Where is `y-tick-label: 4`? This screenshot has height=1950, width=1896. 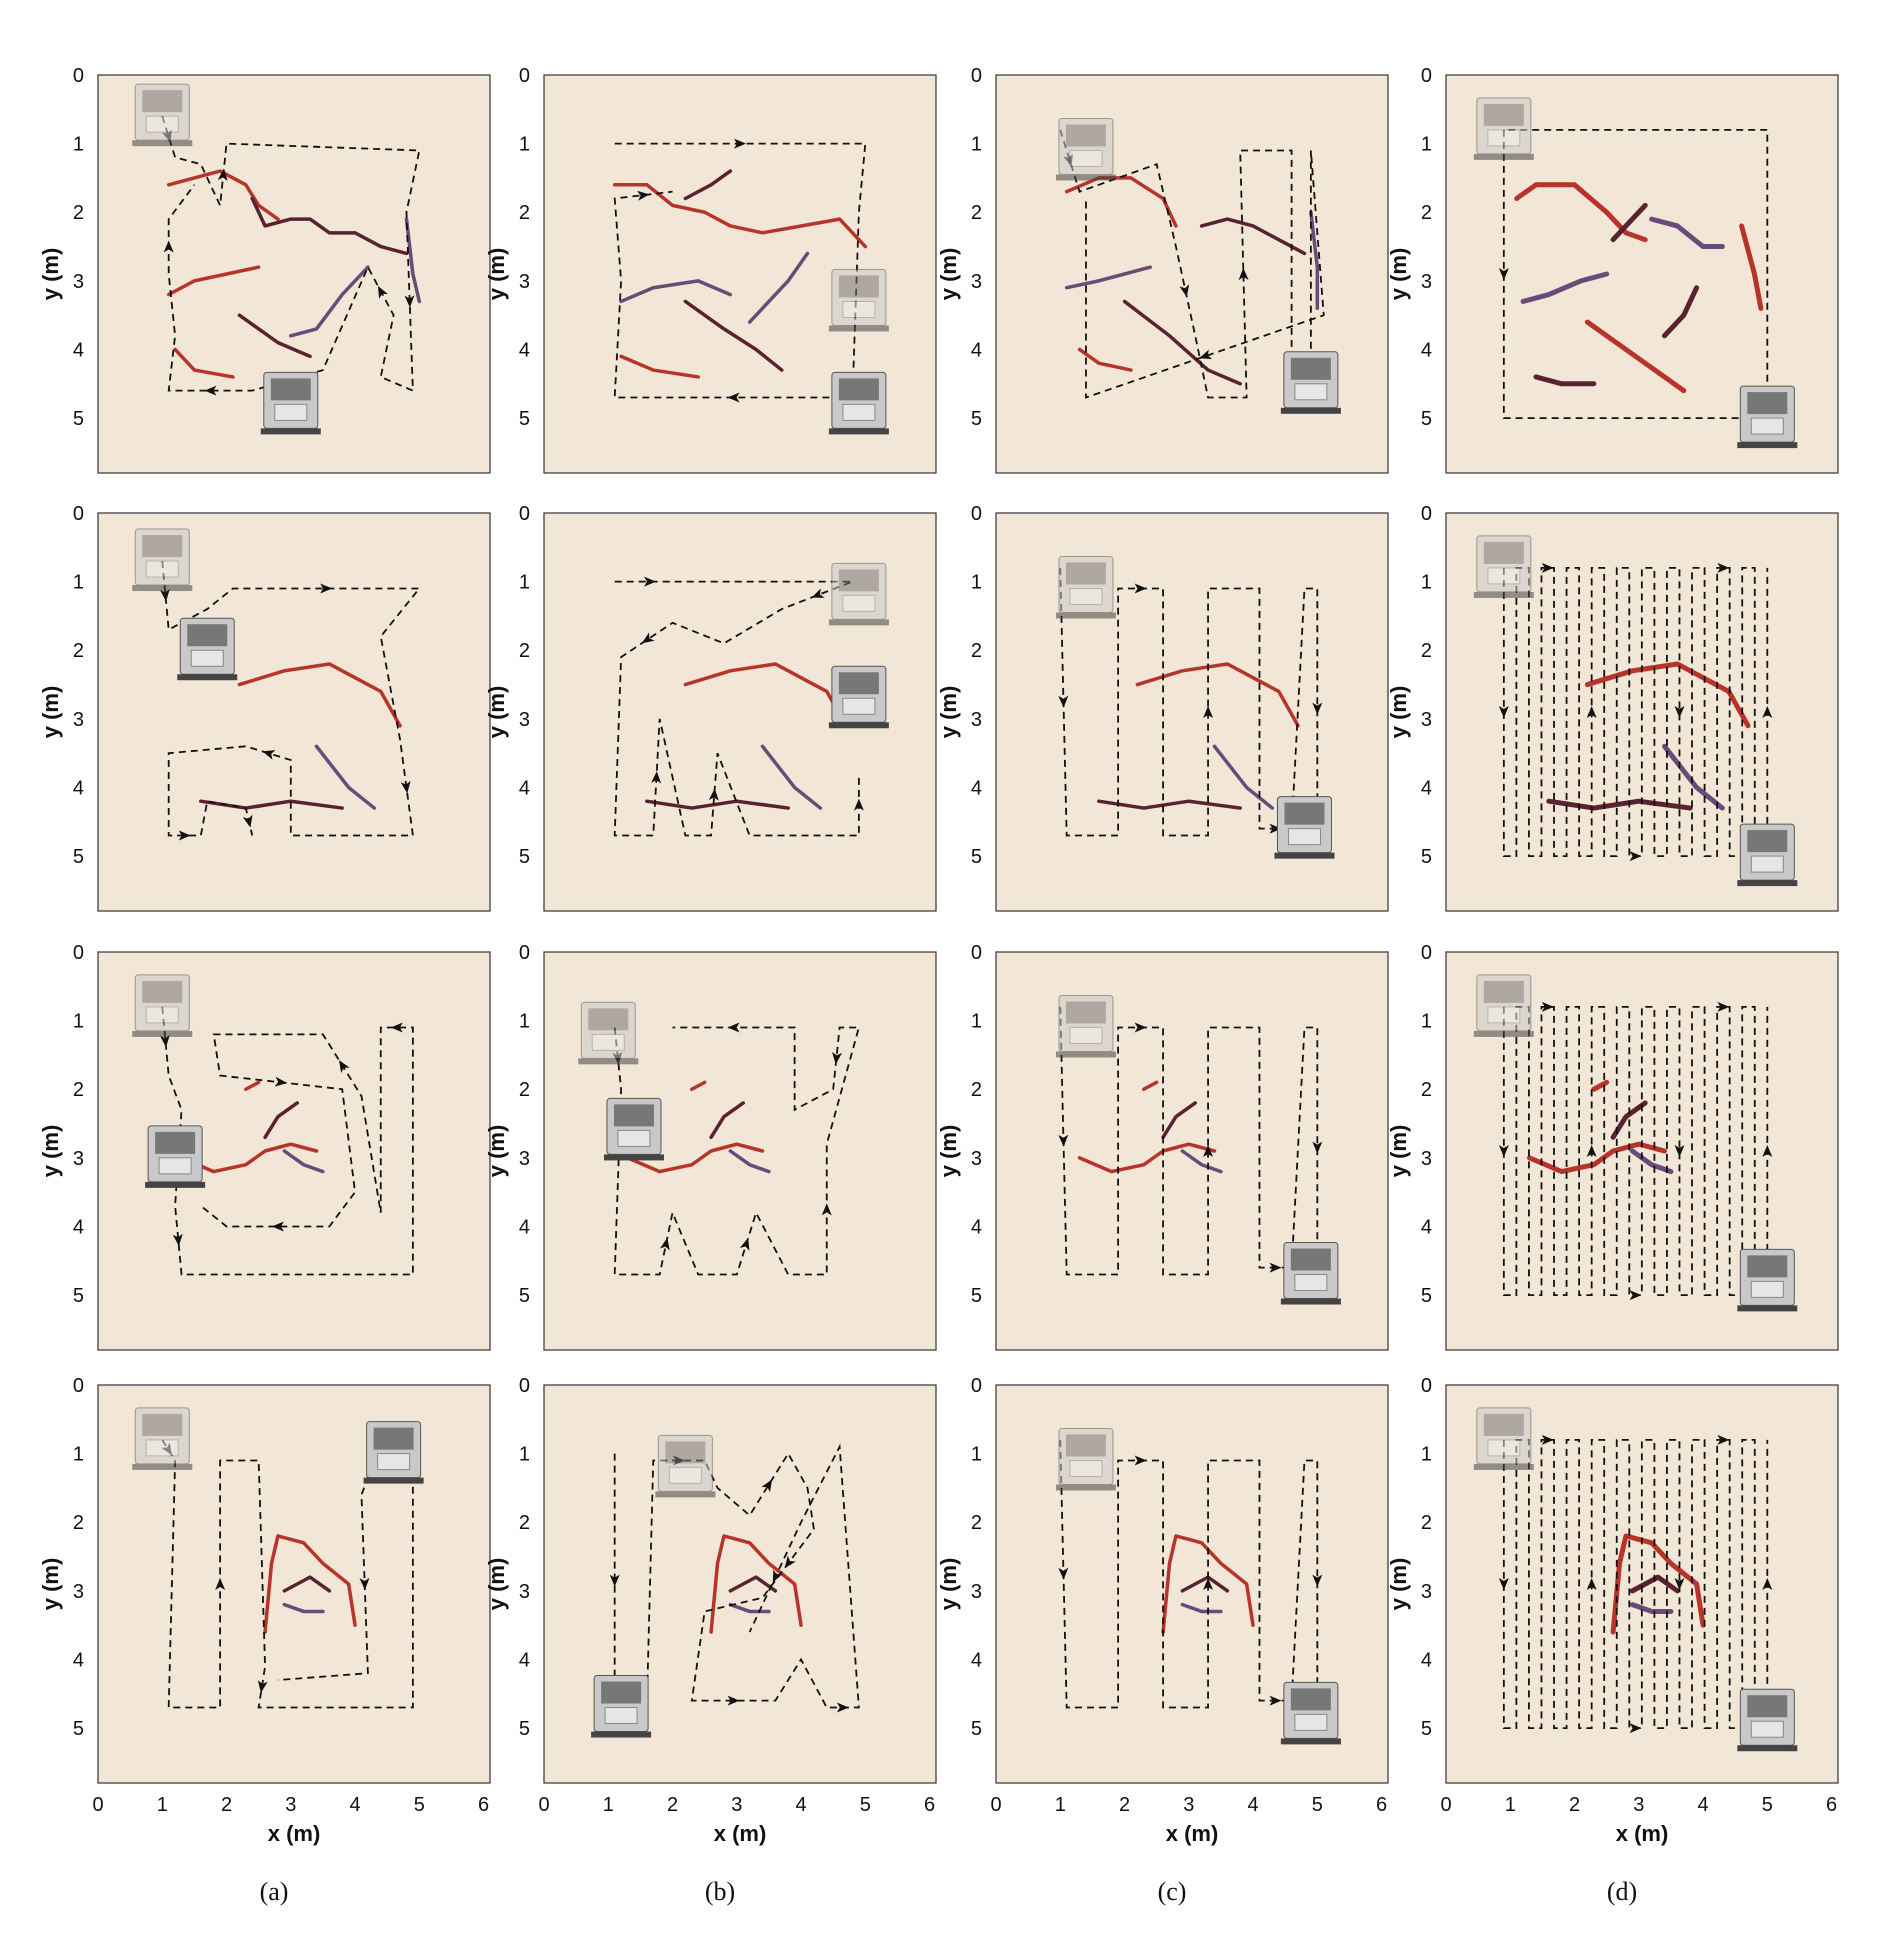 y-tick-label: 4 is located at coordinates (524, 350).